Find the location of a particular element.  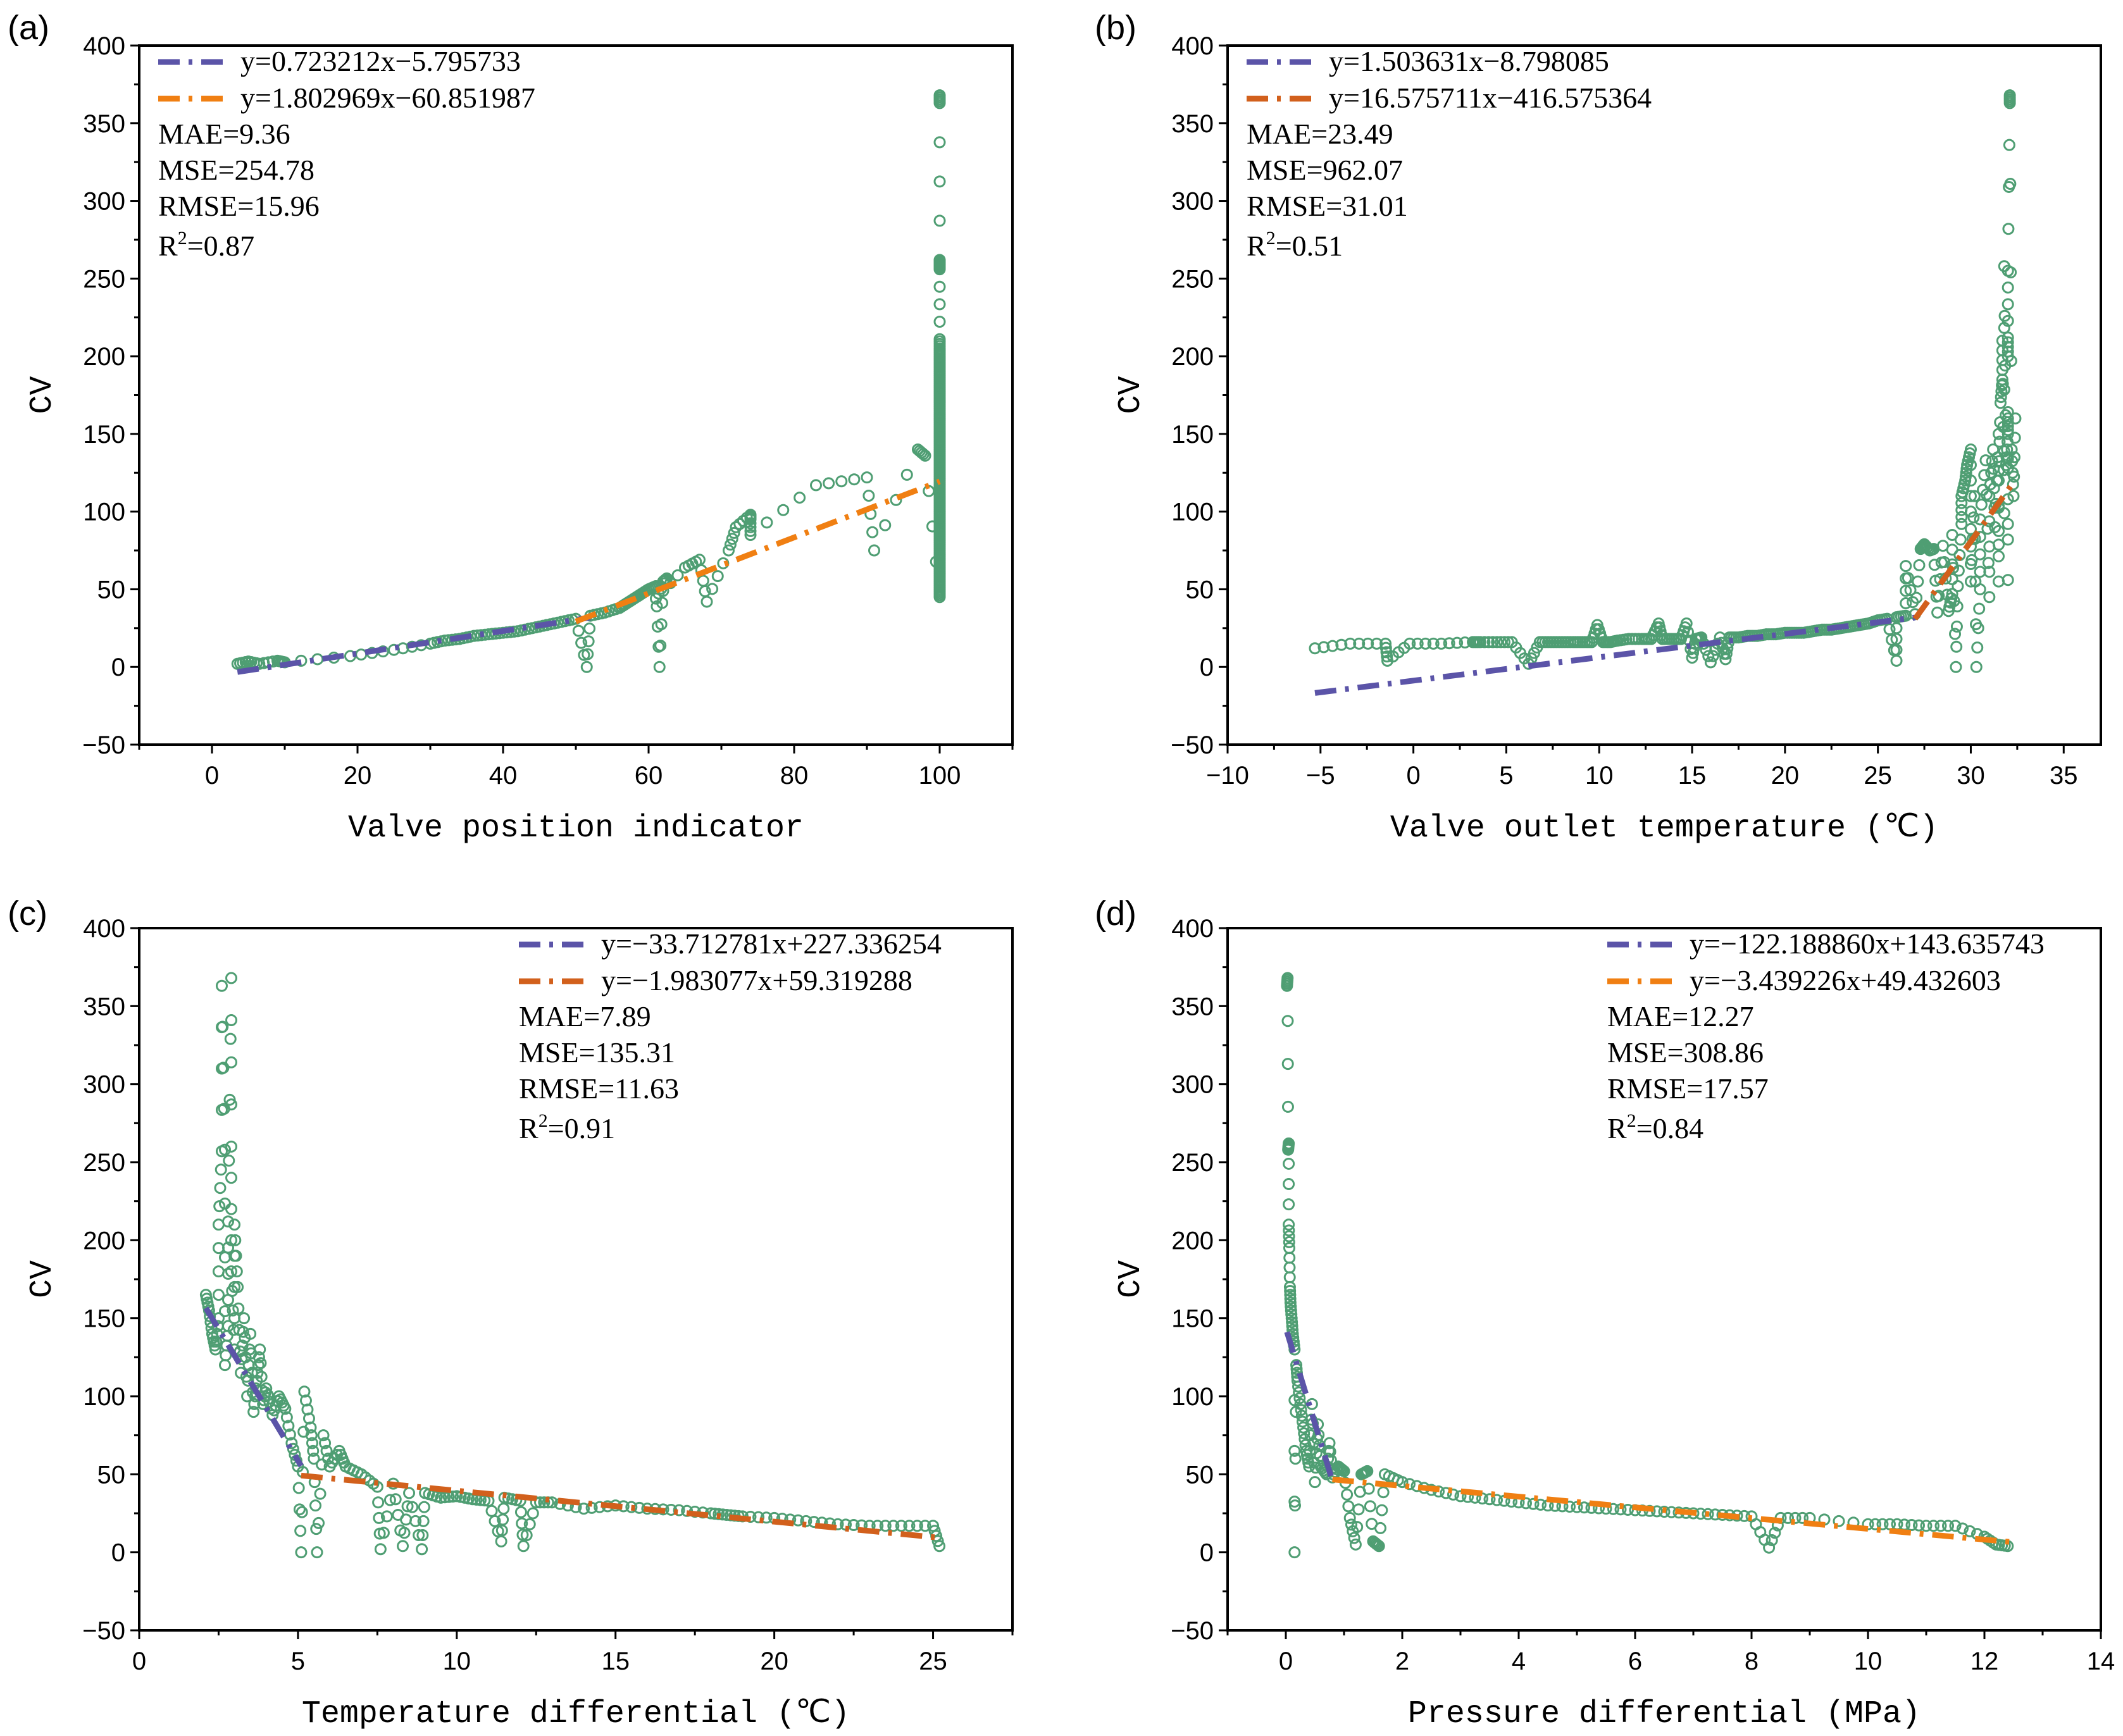

panel-label: (c) is located at coordinates (27, 914).